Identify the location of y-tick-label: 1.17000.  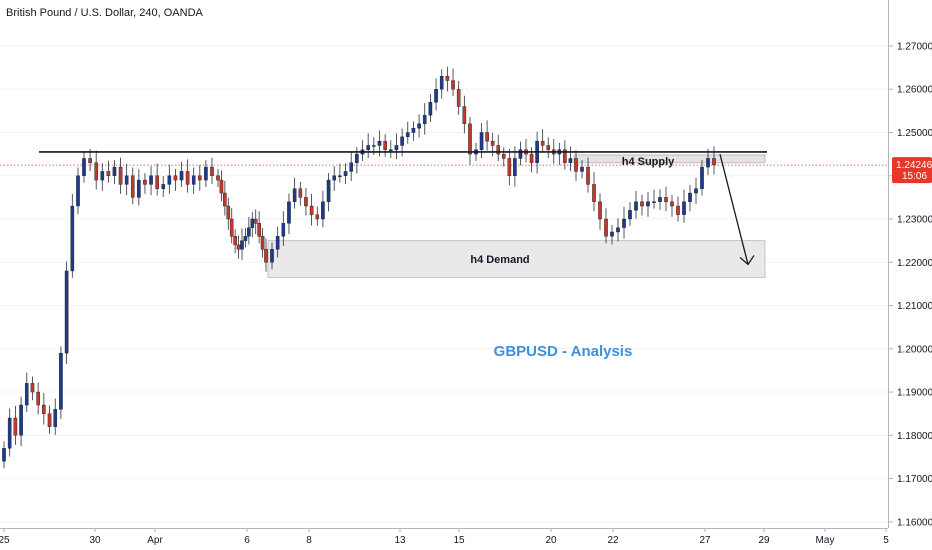
(914, 479).